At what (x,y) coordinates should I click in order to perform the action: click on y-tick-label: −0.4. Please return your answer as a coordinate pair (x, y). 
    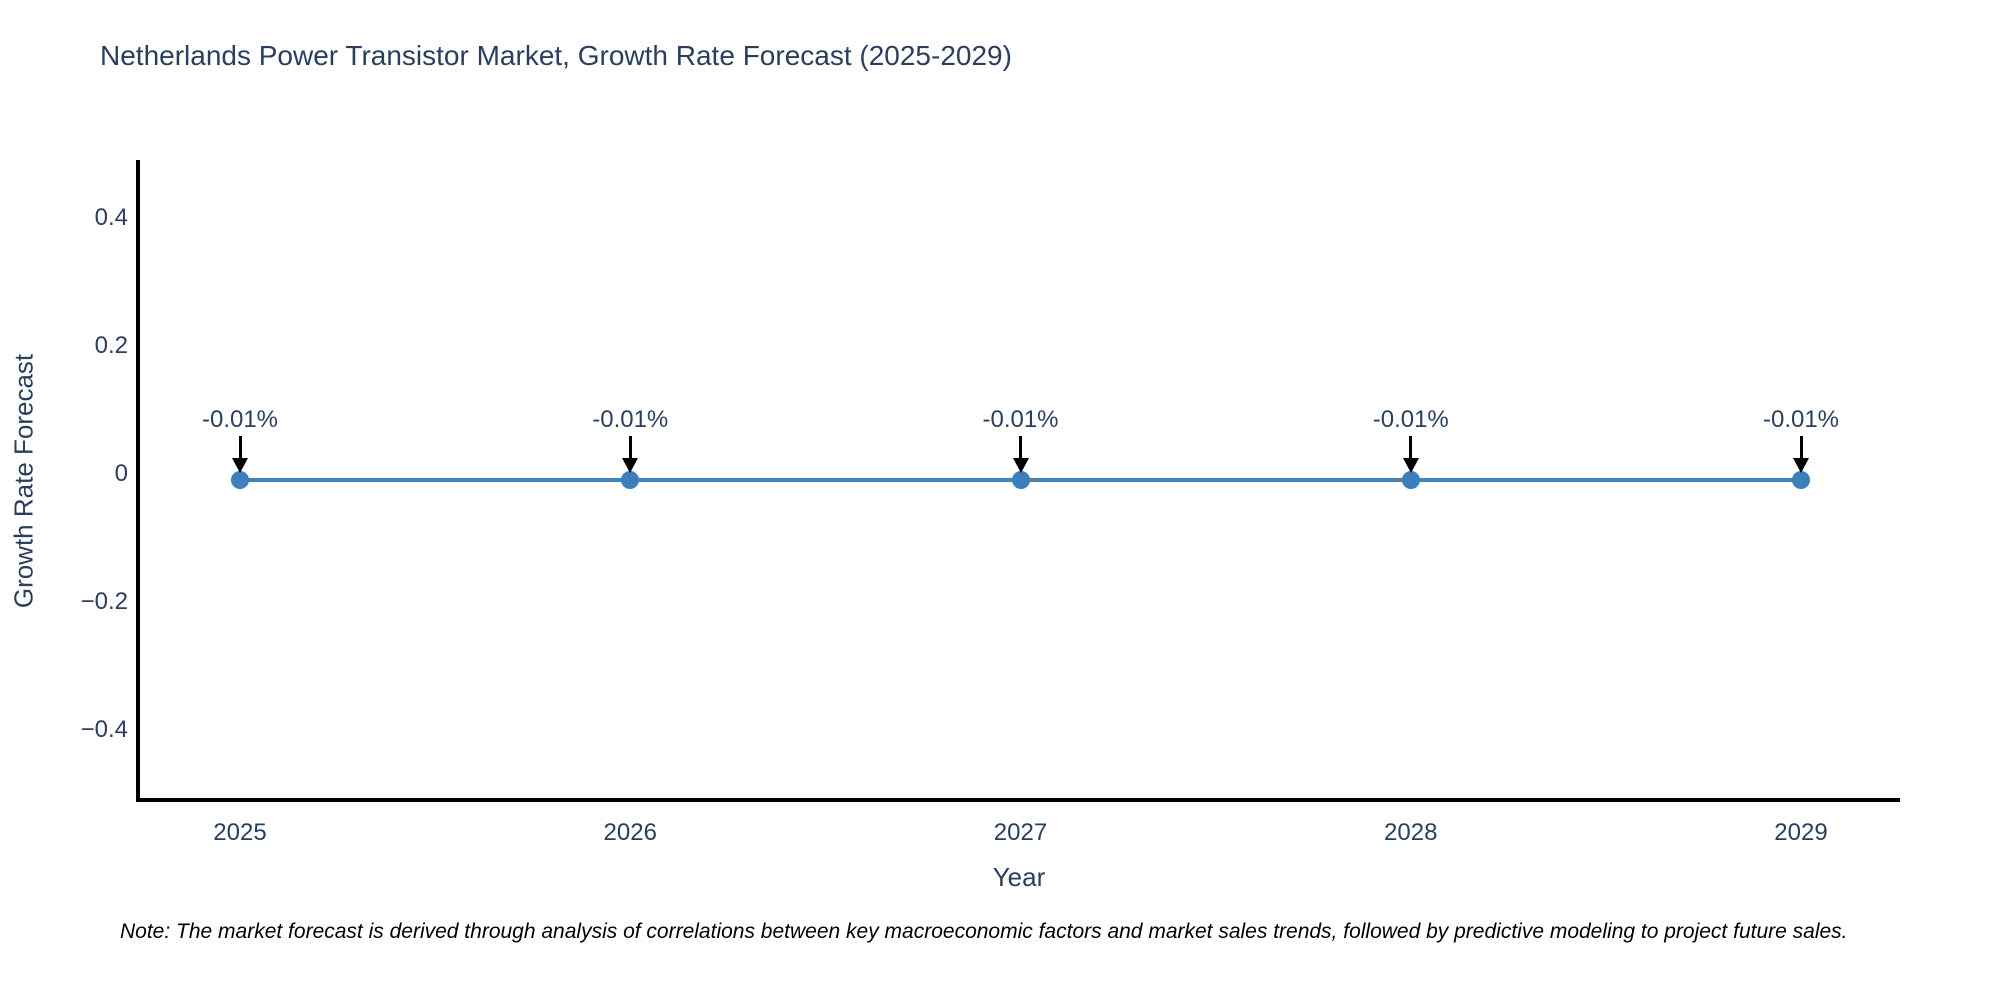
    Looking at the image, I should click on (104, 729).